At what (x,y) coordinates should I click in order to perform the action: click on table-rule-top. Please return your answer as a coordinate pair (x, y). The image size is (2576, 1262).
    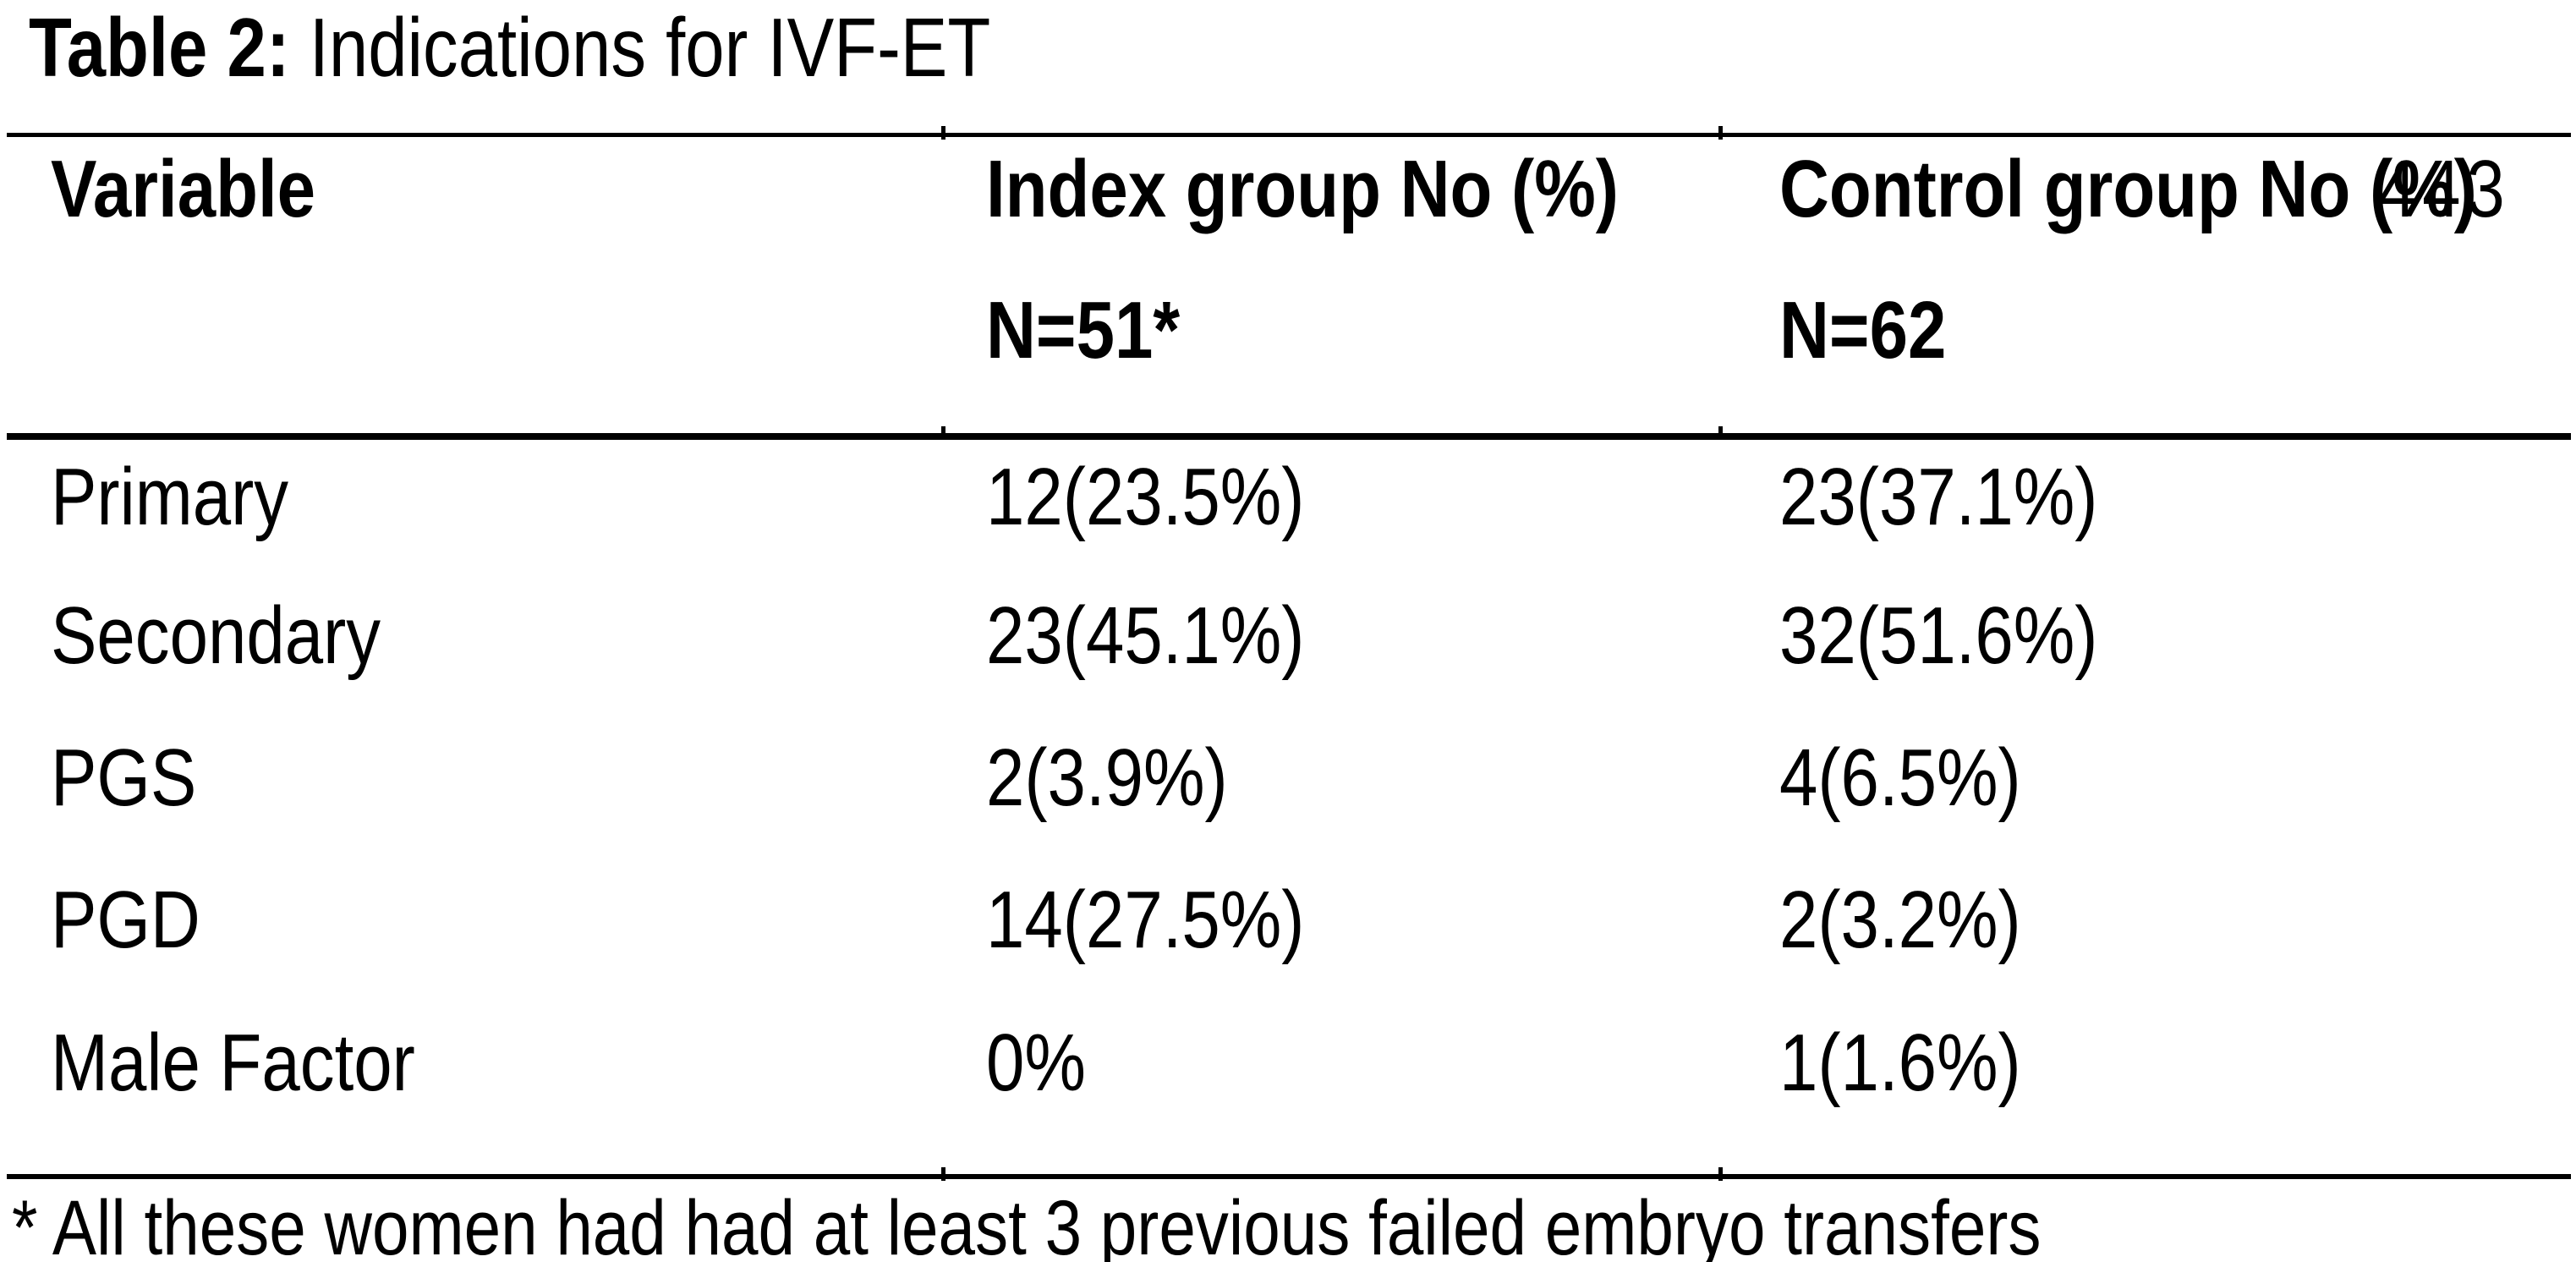
    Looking at the image, I should click on (1289, 133).